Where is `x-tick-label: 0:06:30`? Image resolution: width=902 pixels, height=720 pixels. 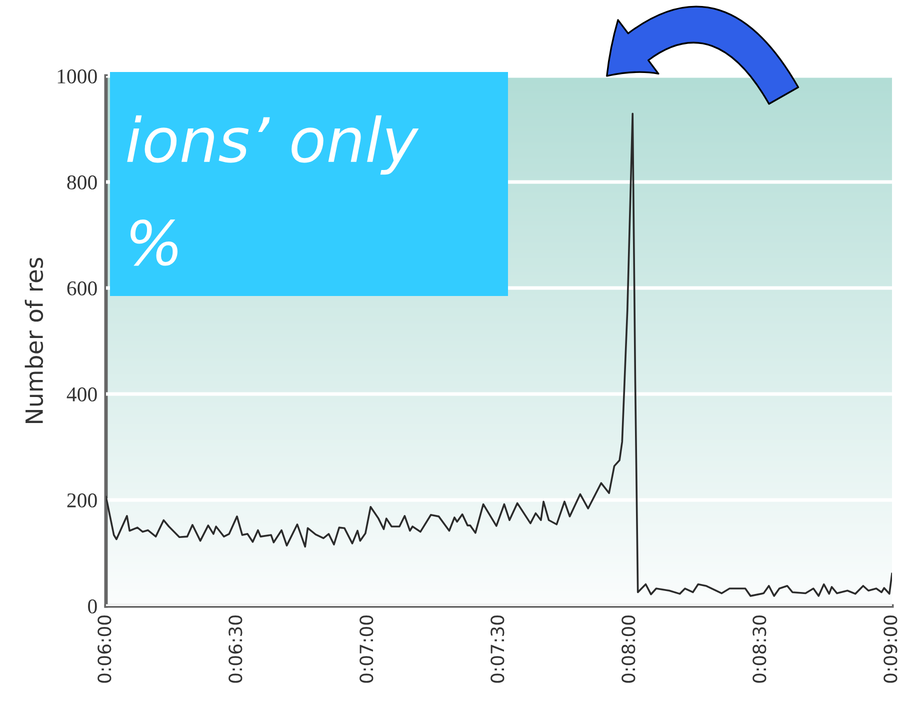
x-tick-label: 0:06:30 is located at coordinates (235, 649).